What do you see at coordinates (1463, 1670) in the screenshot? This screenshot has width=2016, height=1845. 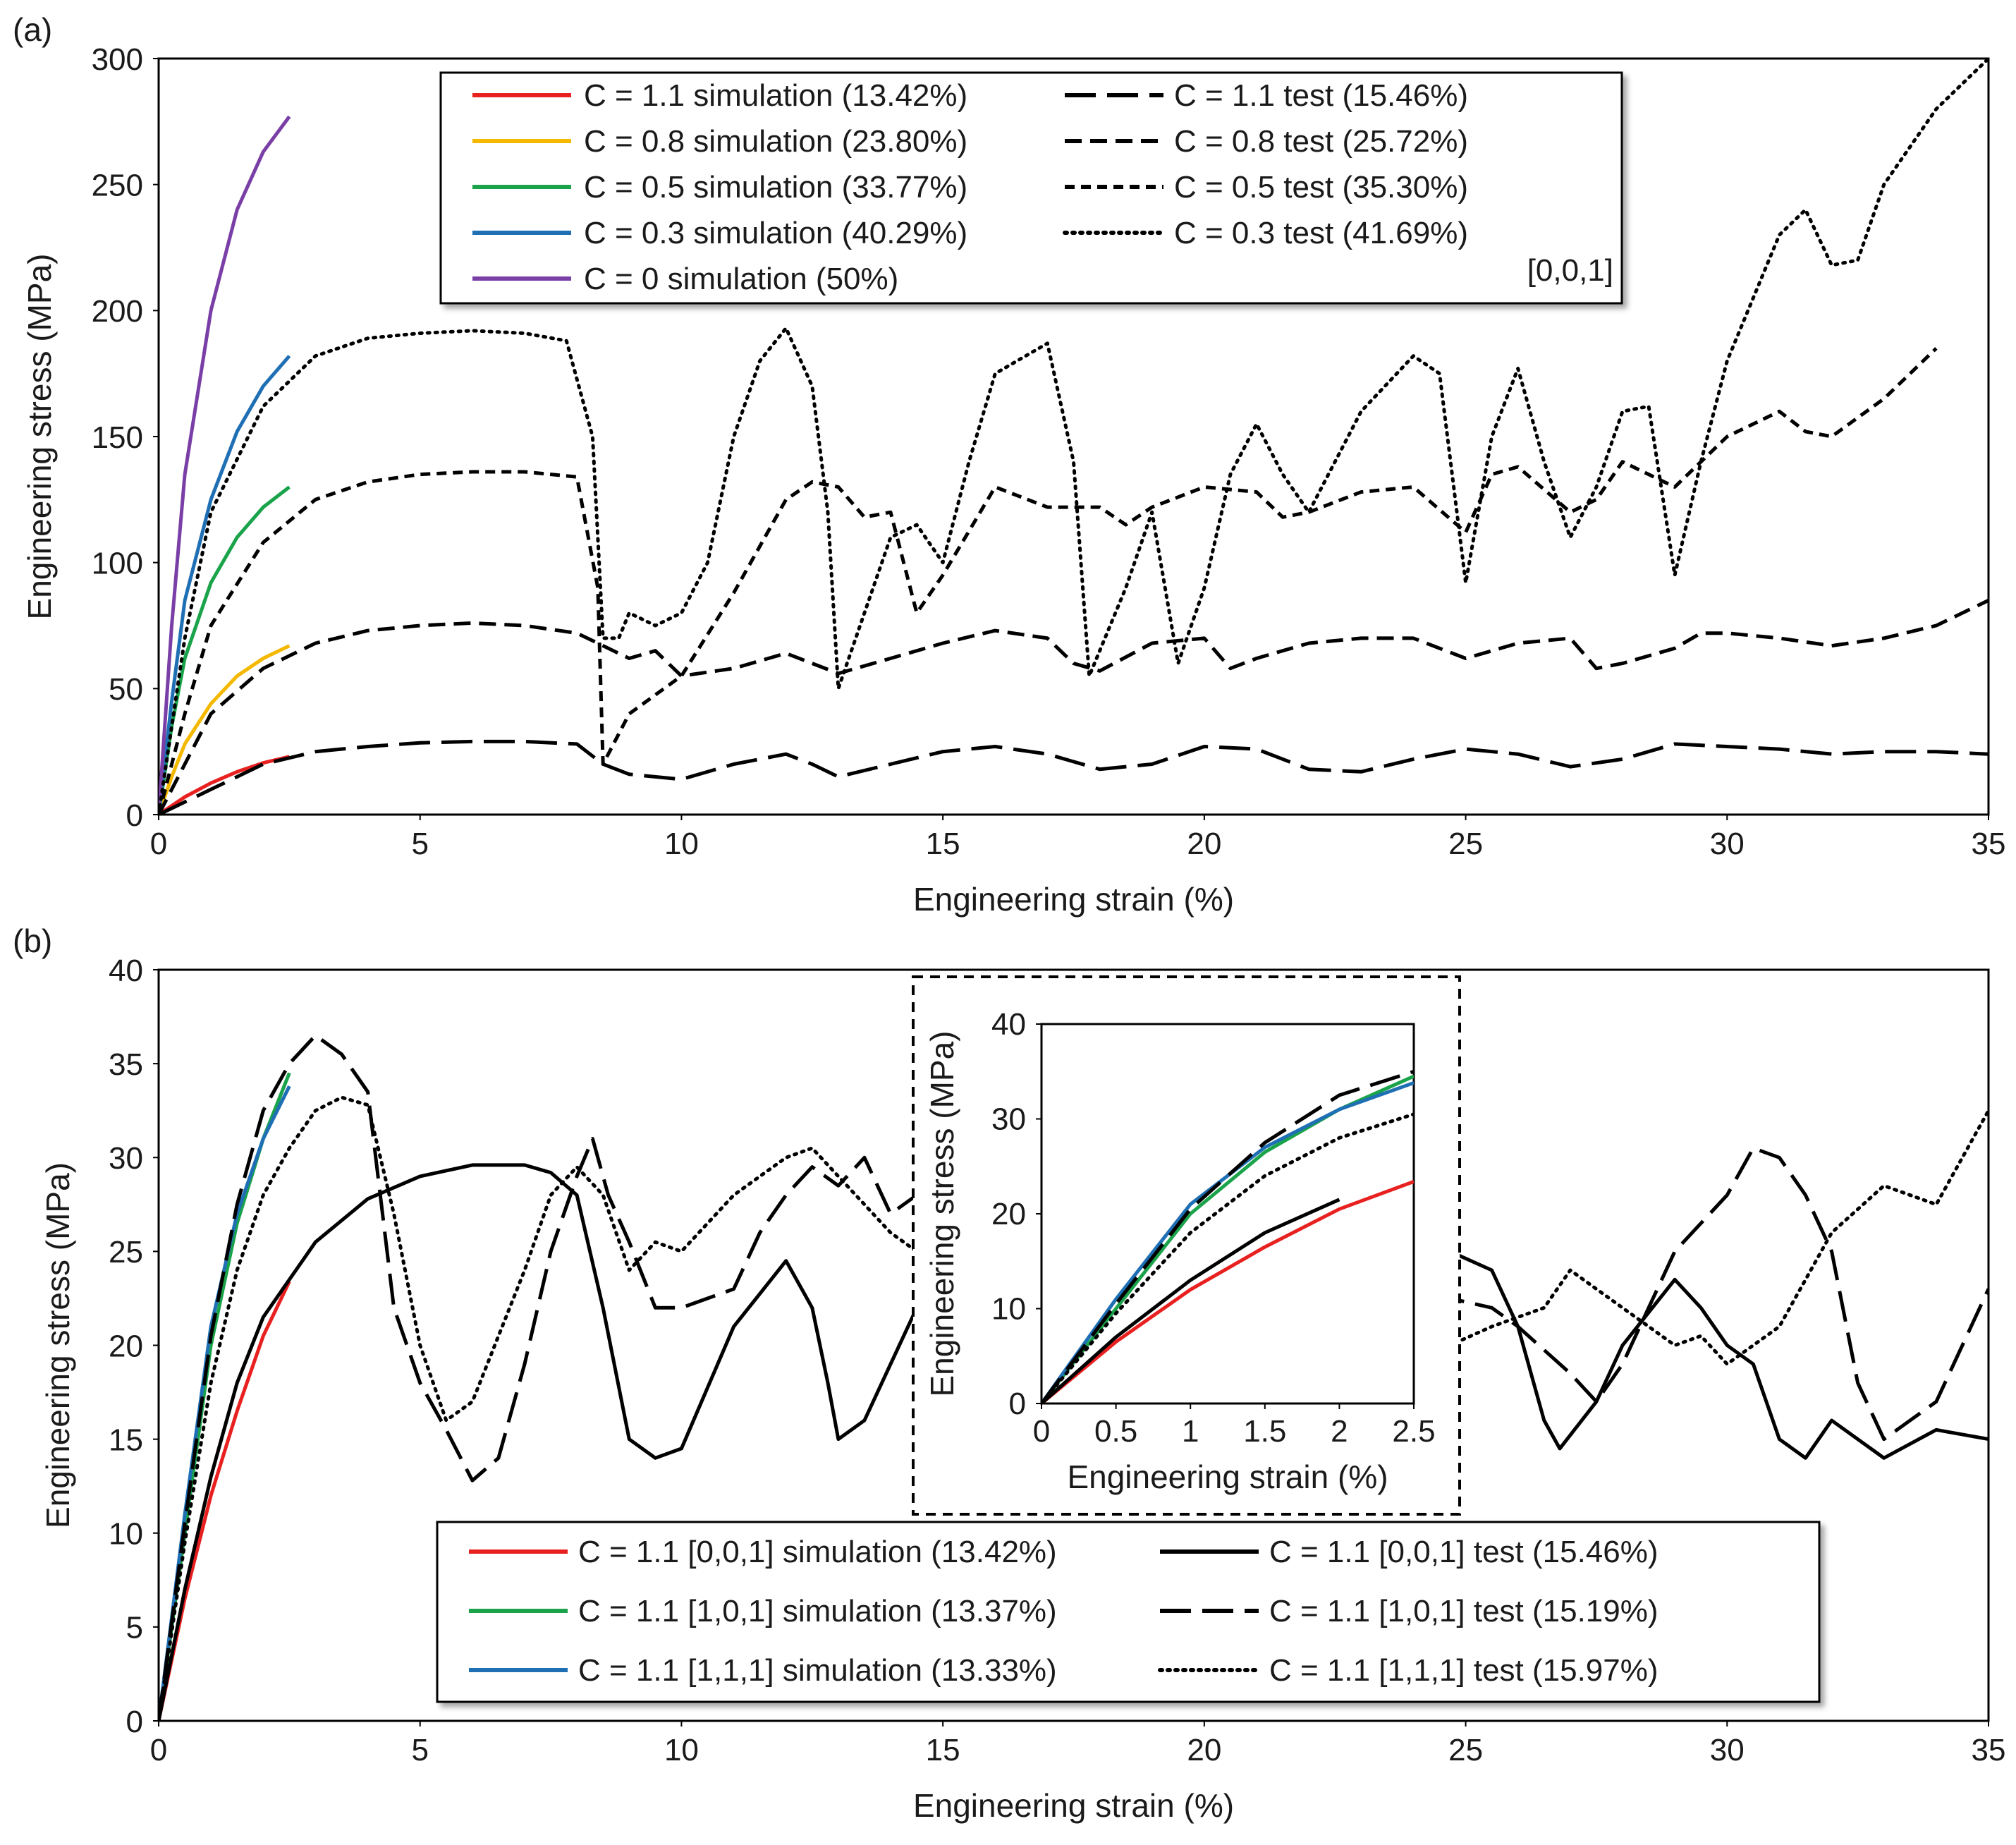 I see `legend-b-label-6: C = 1.1 [1,1,1] test (15.97%)` at bounding box center [1463, 1670].